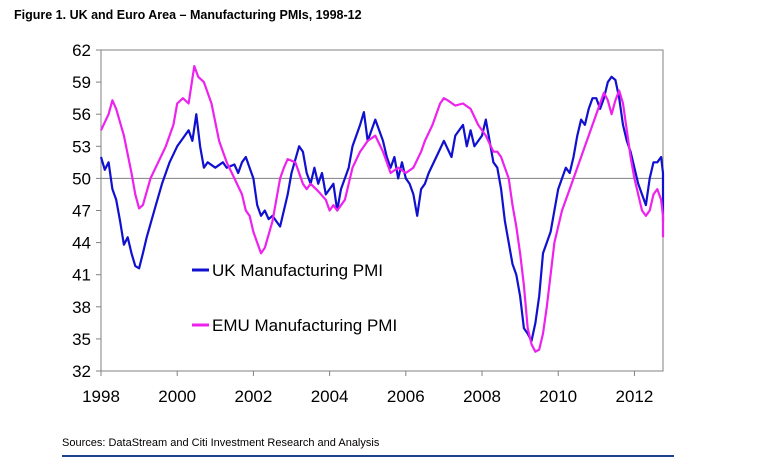 The image size is (760, 465). I want to click on x-tick-label: 2004, so click(330, 396).